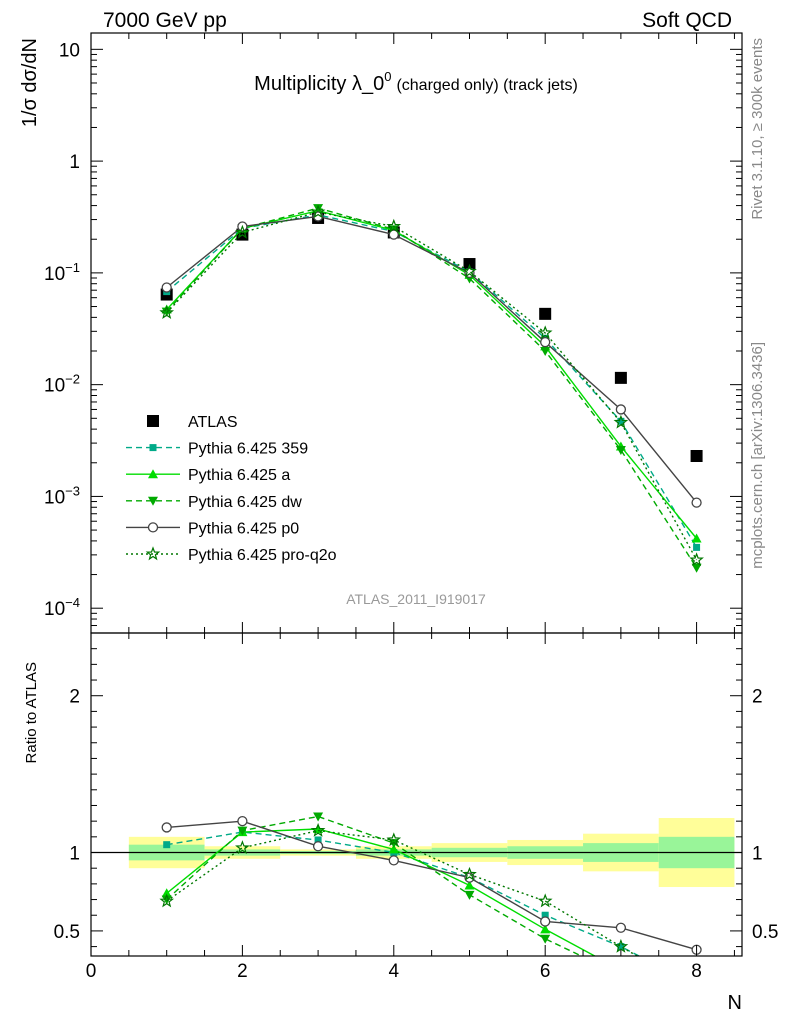 This screenshot has width=786, height=1024. I want to click on ratio-y-tick-label: 0.5, so click(67, 932).